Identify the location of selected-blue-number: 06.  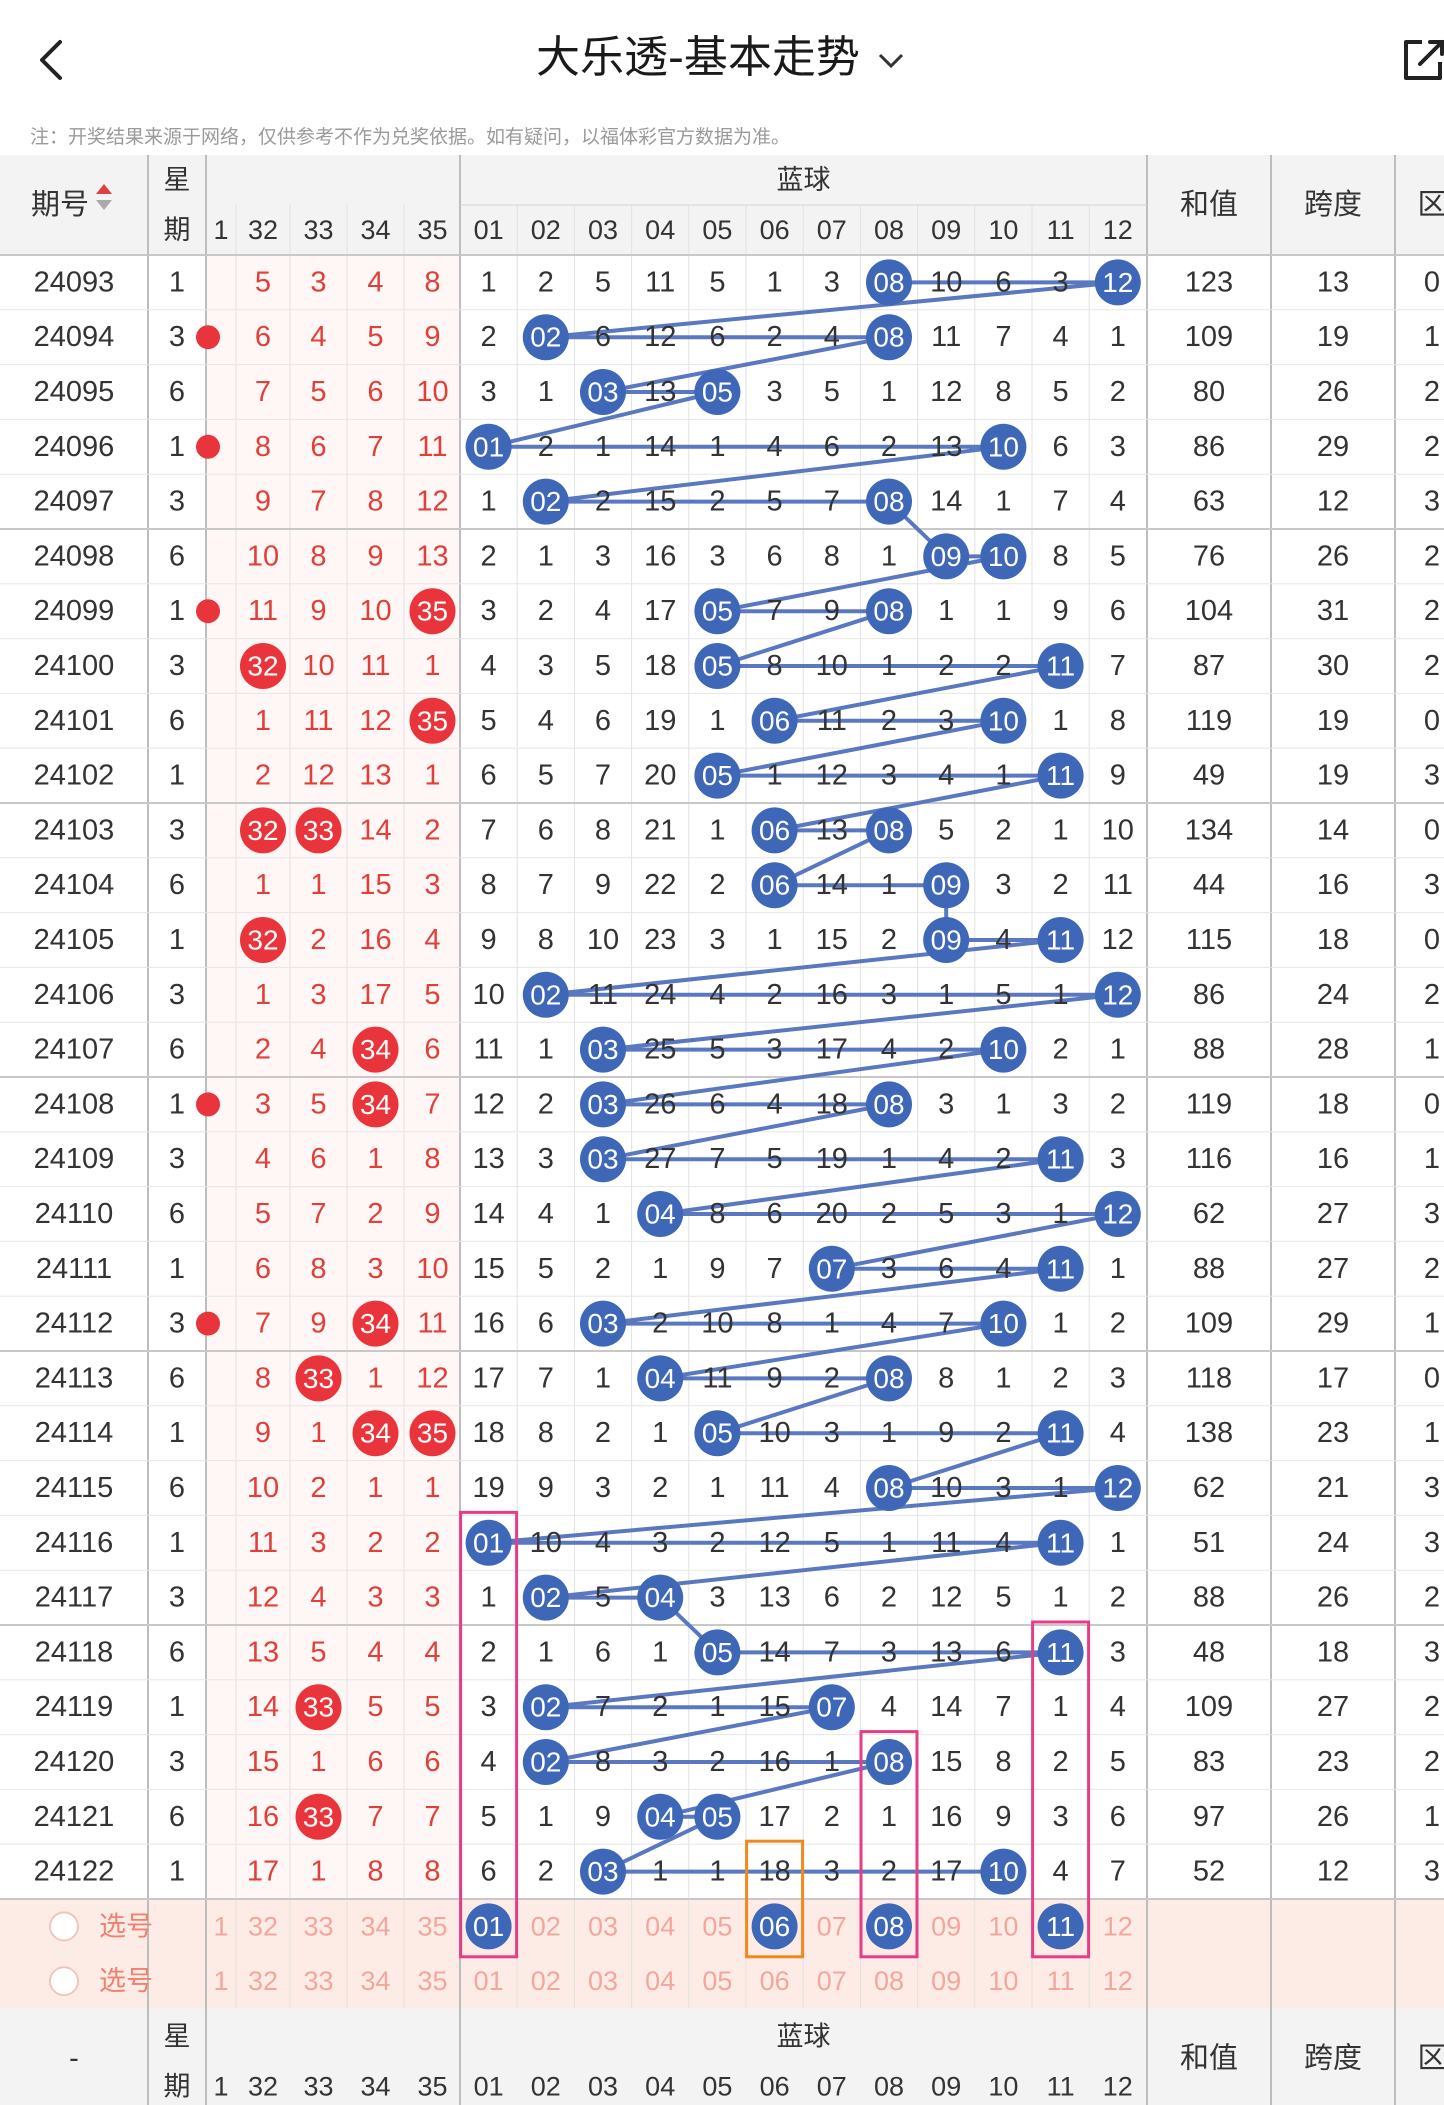
(774, 1926).